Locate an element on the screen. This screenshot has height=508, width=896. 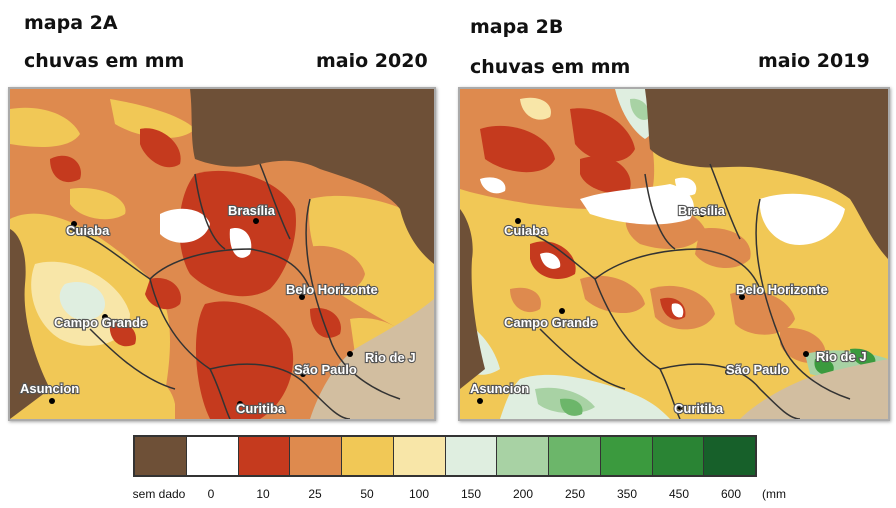
legend-labels: sem dado 0 10 25 50 100 150 200 250 350 450 600 (mm is located at coordinates (448, 495).